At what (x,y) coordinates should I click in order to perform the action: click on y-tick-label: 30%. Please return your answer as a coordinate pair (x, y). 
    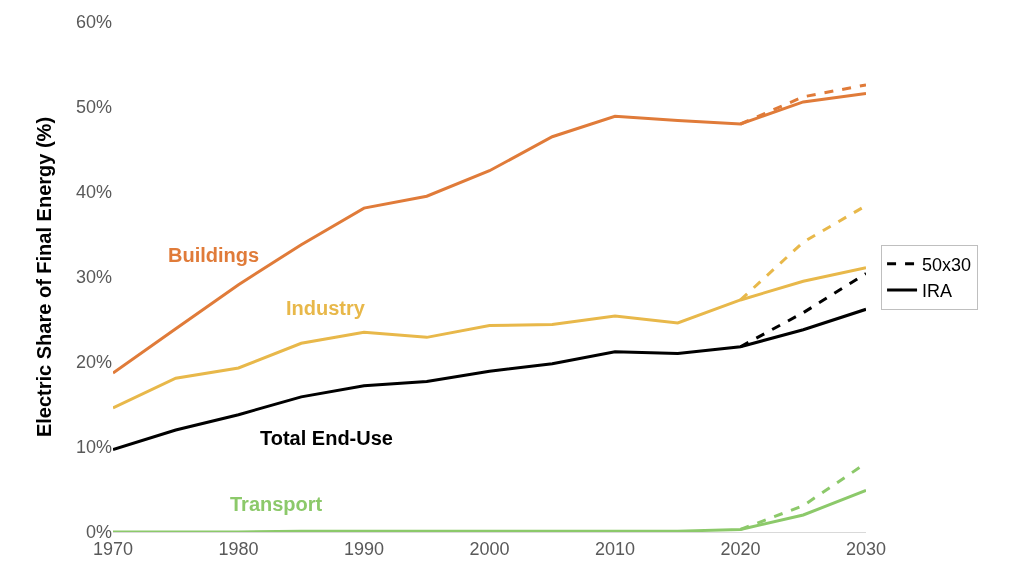
    Looking at the image, I should click on (93, 277).